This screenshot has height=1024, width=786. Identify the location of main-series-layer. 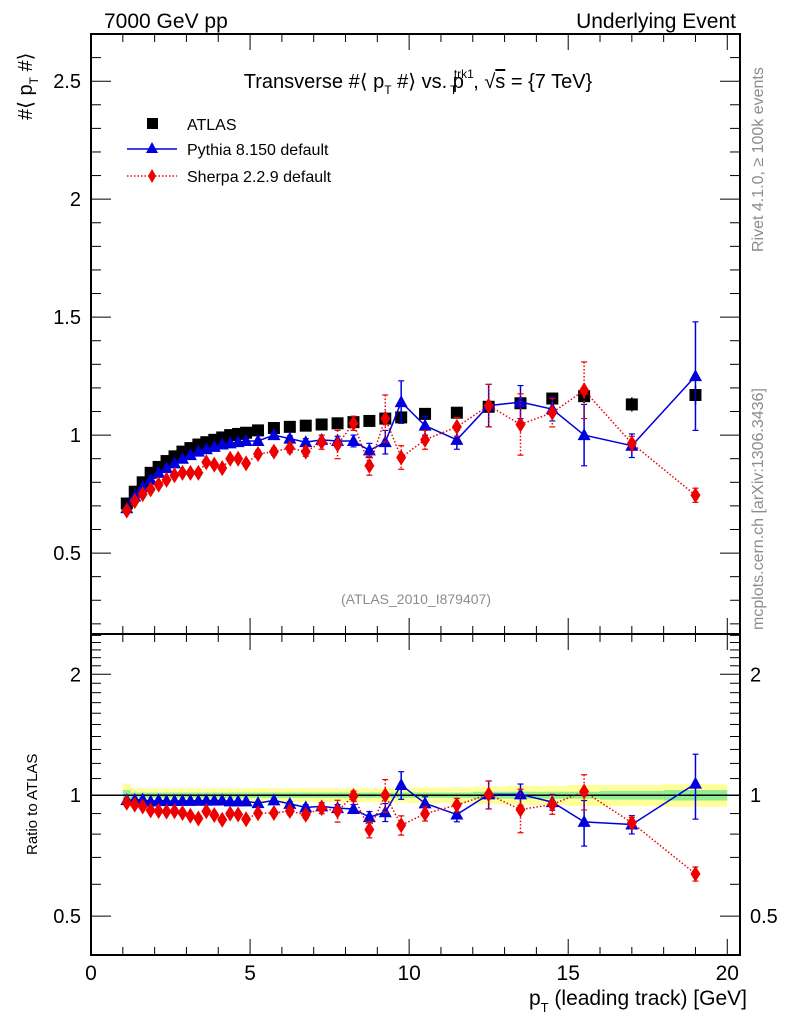
(411, 420).